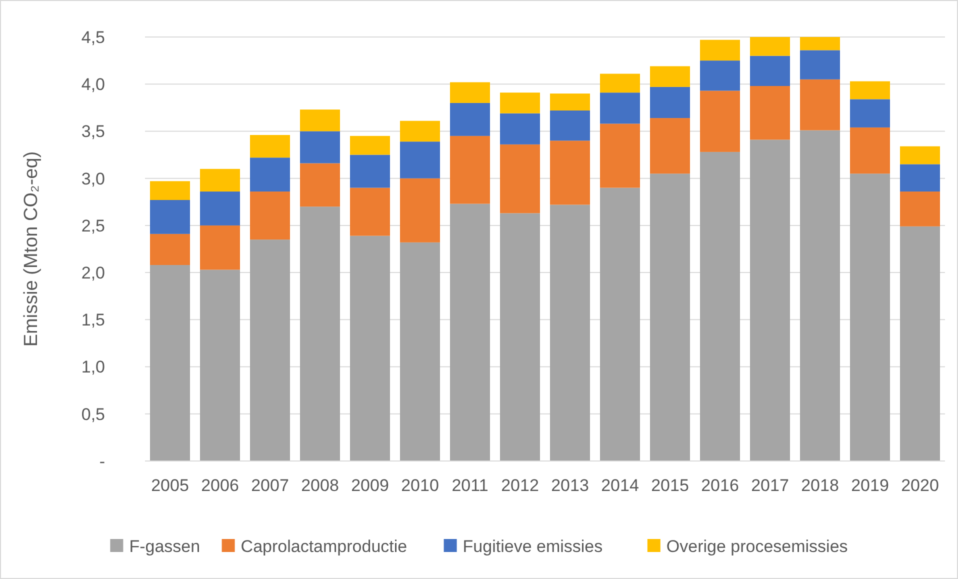  I want to click on x-tick-label: 2009, so click(370, 485).